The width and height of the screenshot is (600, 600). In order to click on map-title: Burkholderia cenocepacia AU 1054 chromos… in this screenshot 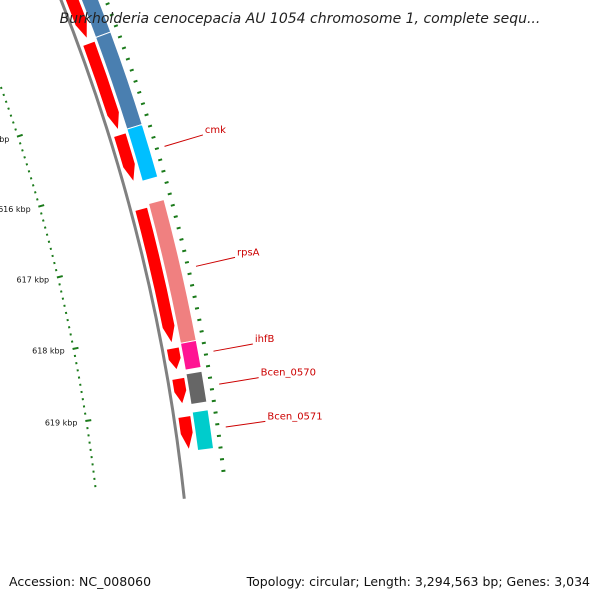, I will do `click(300, 19)`.